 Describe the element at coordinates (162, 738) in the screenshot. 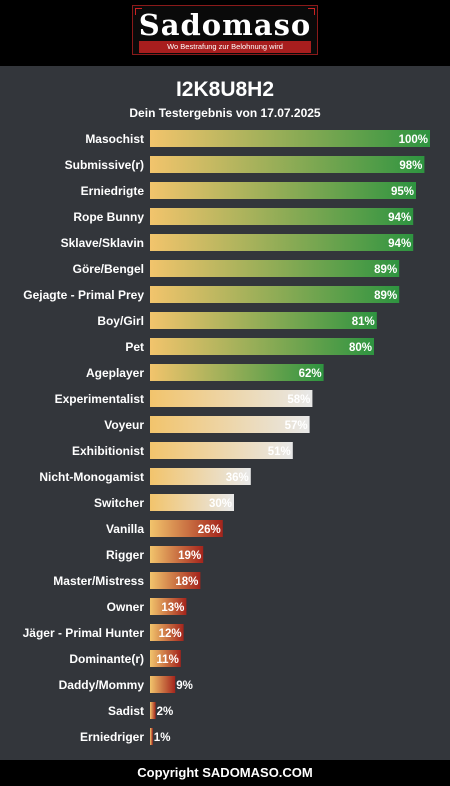

I see `value-label: 1%` at that location.